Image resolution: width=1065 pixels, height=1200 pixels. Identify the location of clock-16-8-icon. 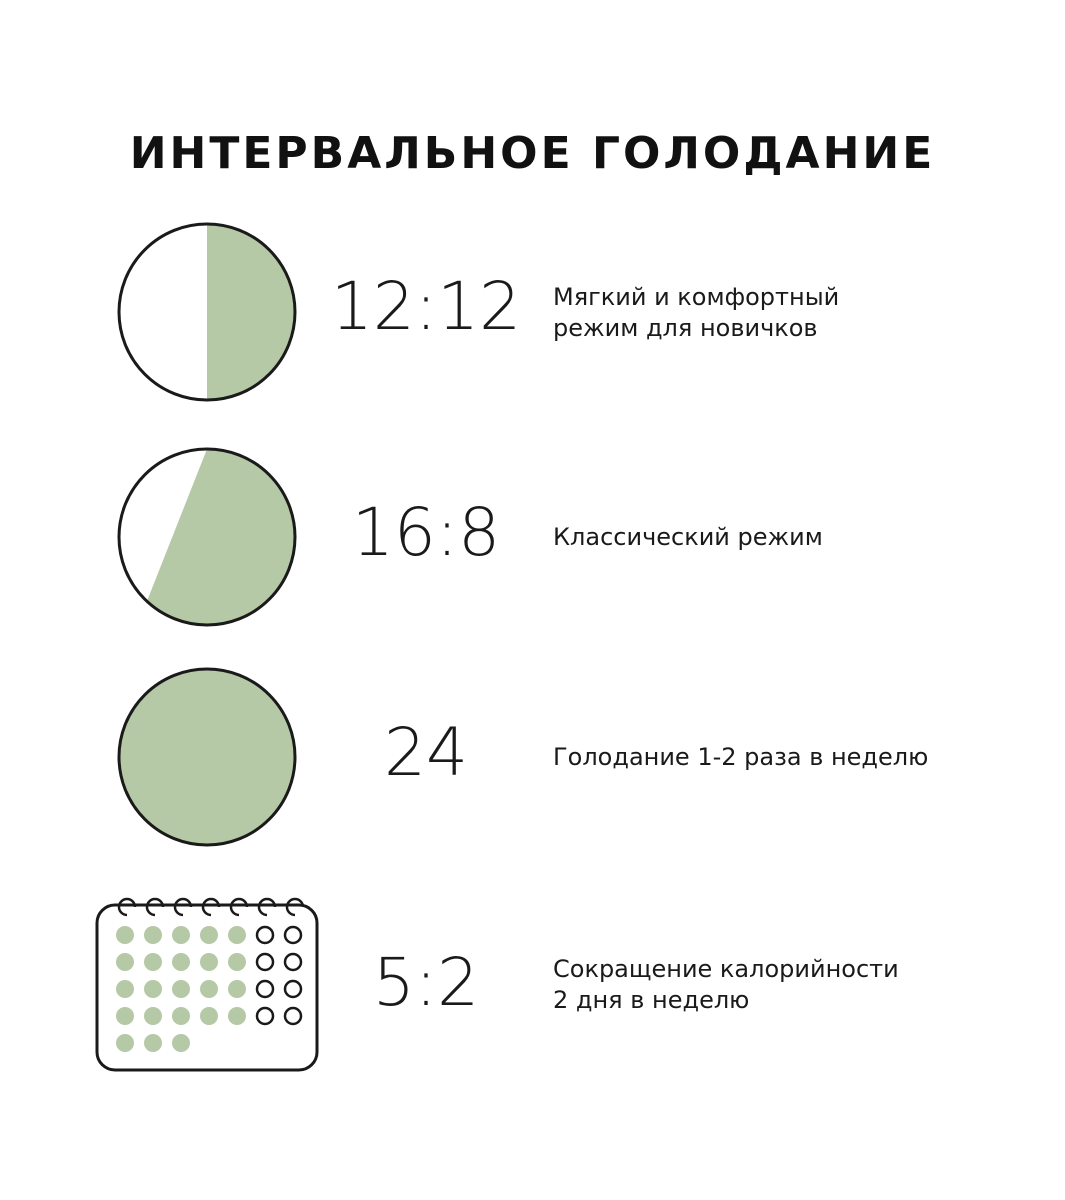
(207, 537).